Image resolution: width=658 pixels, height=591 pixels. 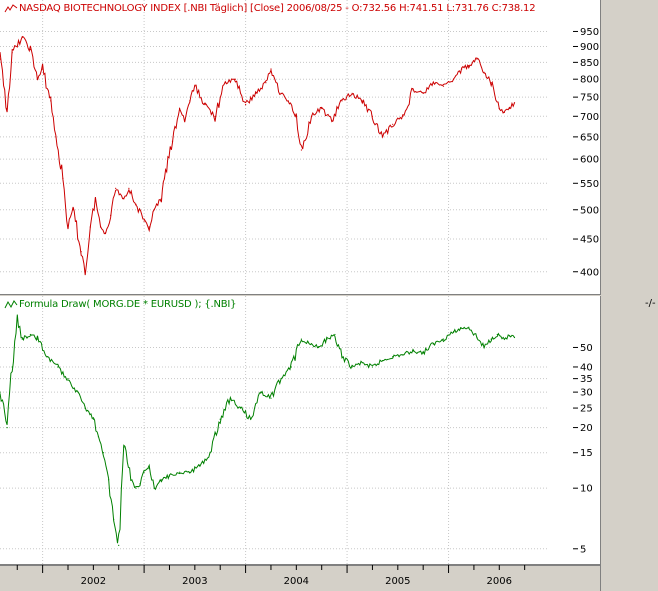 I want to click on pane-corner-mark: -/-, so click(x=650, y=303).